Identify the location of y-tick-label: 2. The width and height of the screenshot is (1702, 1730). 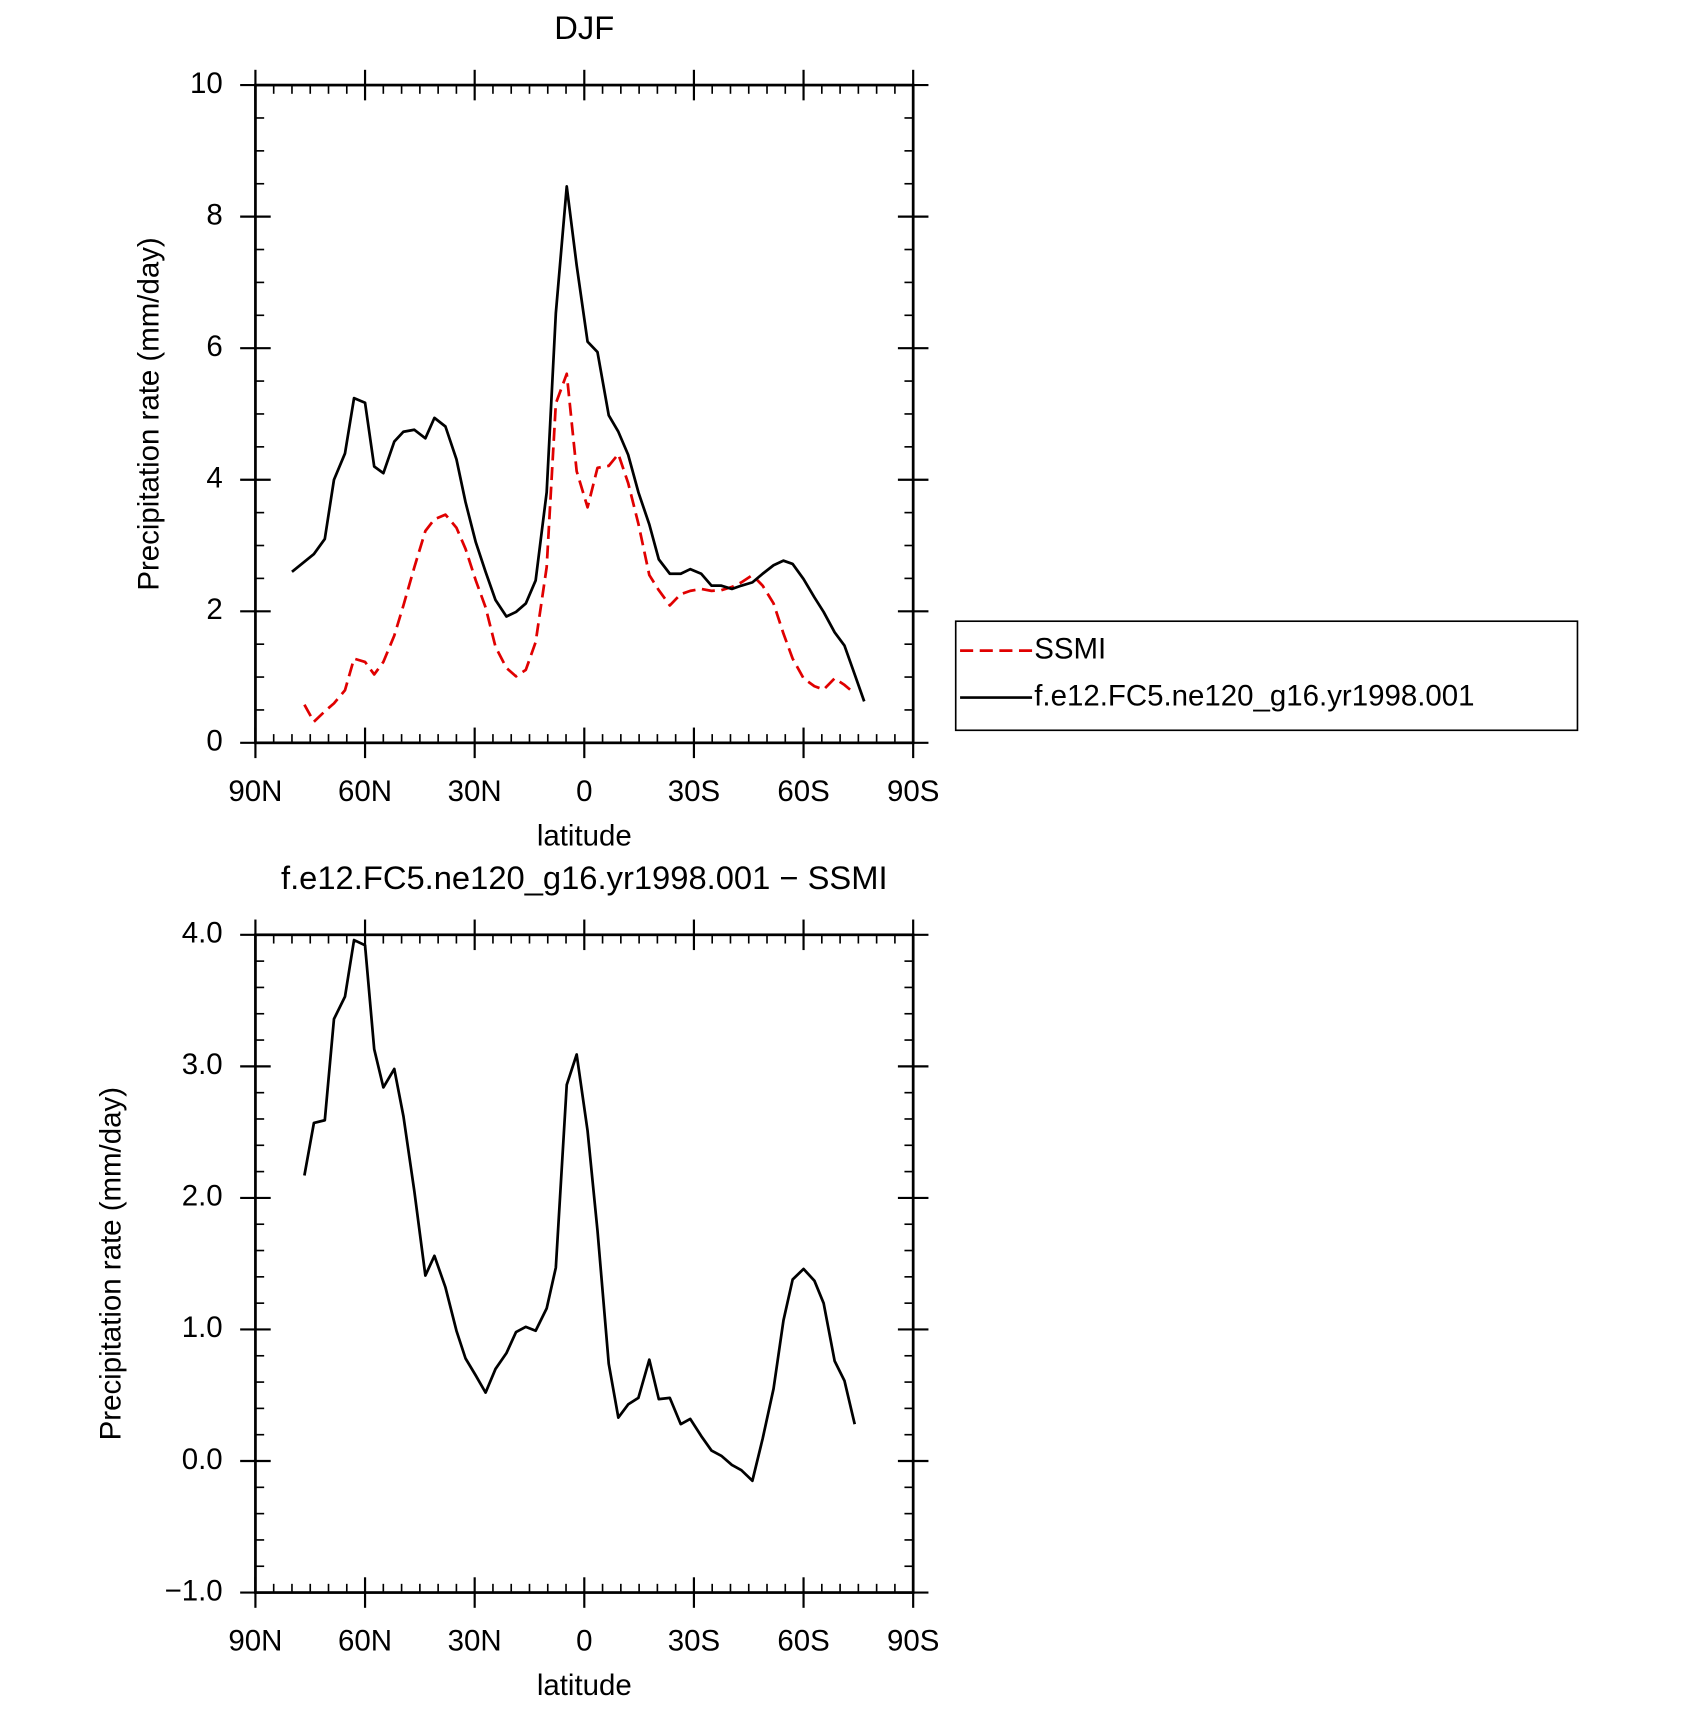
(214, 609).